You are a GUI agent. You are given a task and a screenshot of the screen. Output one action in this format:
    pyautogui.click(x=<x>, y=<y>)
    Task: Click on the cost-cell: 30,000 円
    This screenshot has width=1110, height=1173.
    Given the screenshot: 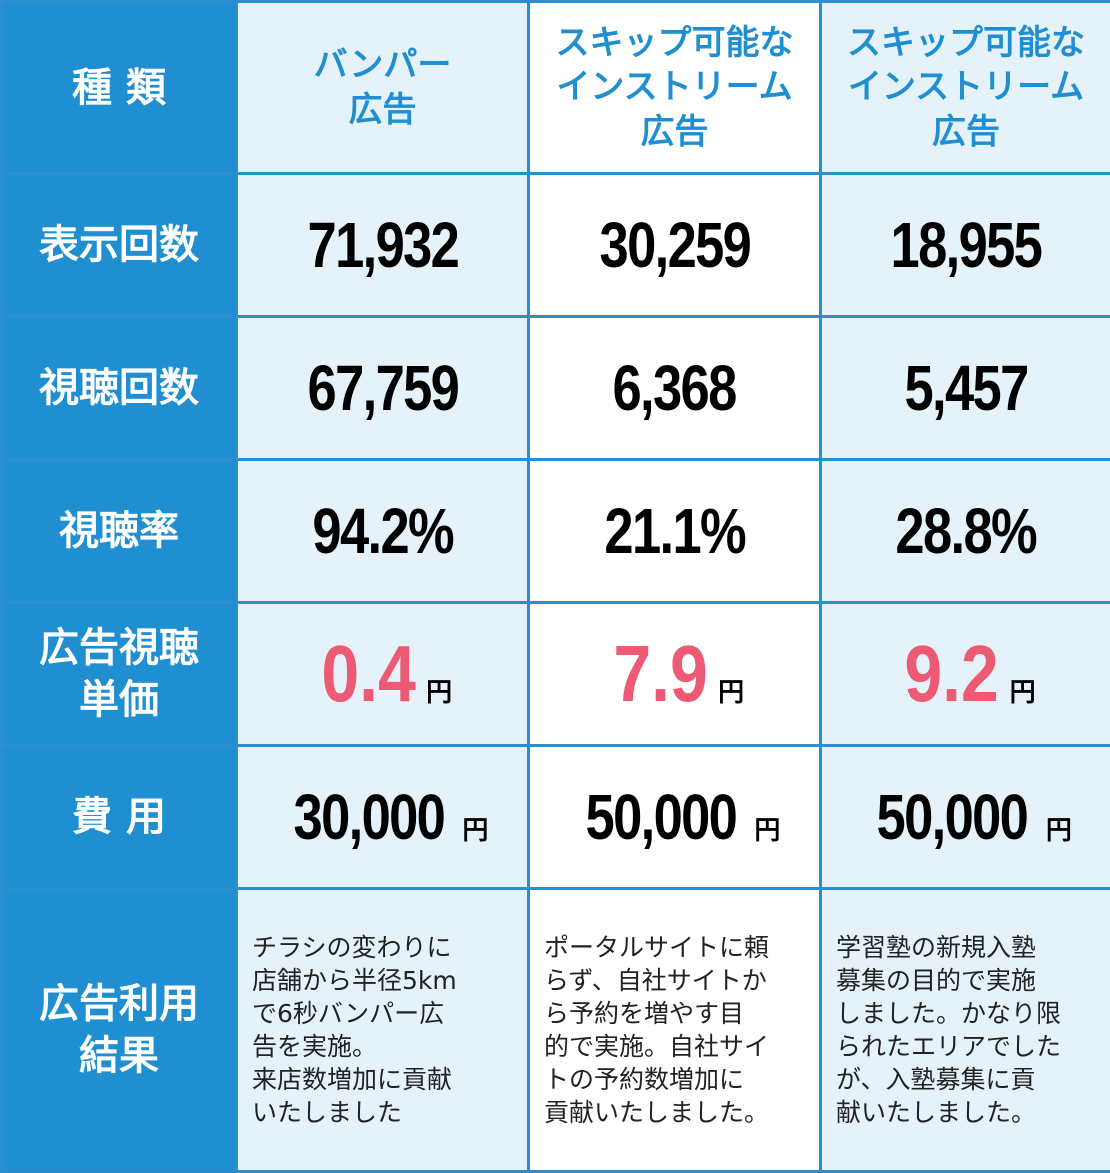 What is the action you would take?
    pyautogui.click(x=383, y=817)
    